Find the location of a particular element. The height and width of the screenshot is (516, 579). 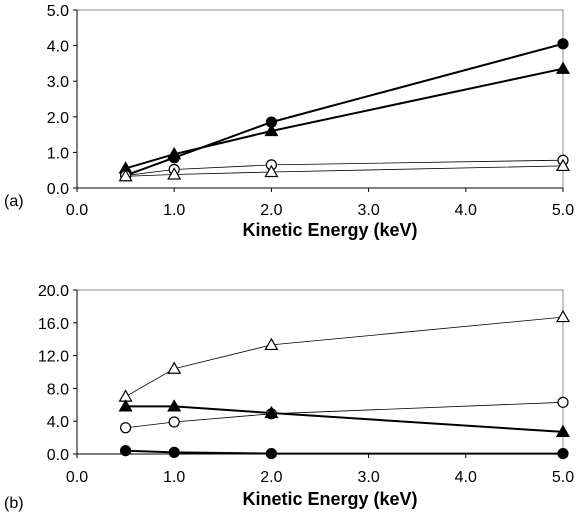

y-tick-label: 1.0 is located at coordinates (58, 153).